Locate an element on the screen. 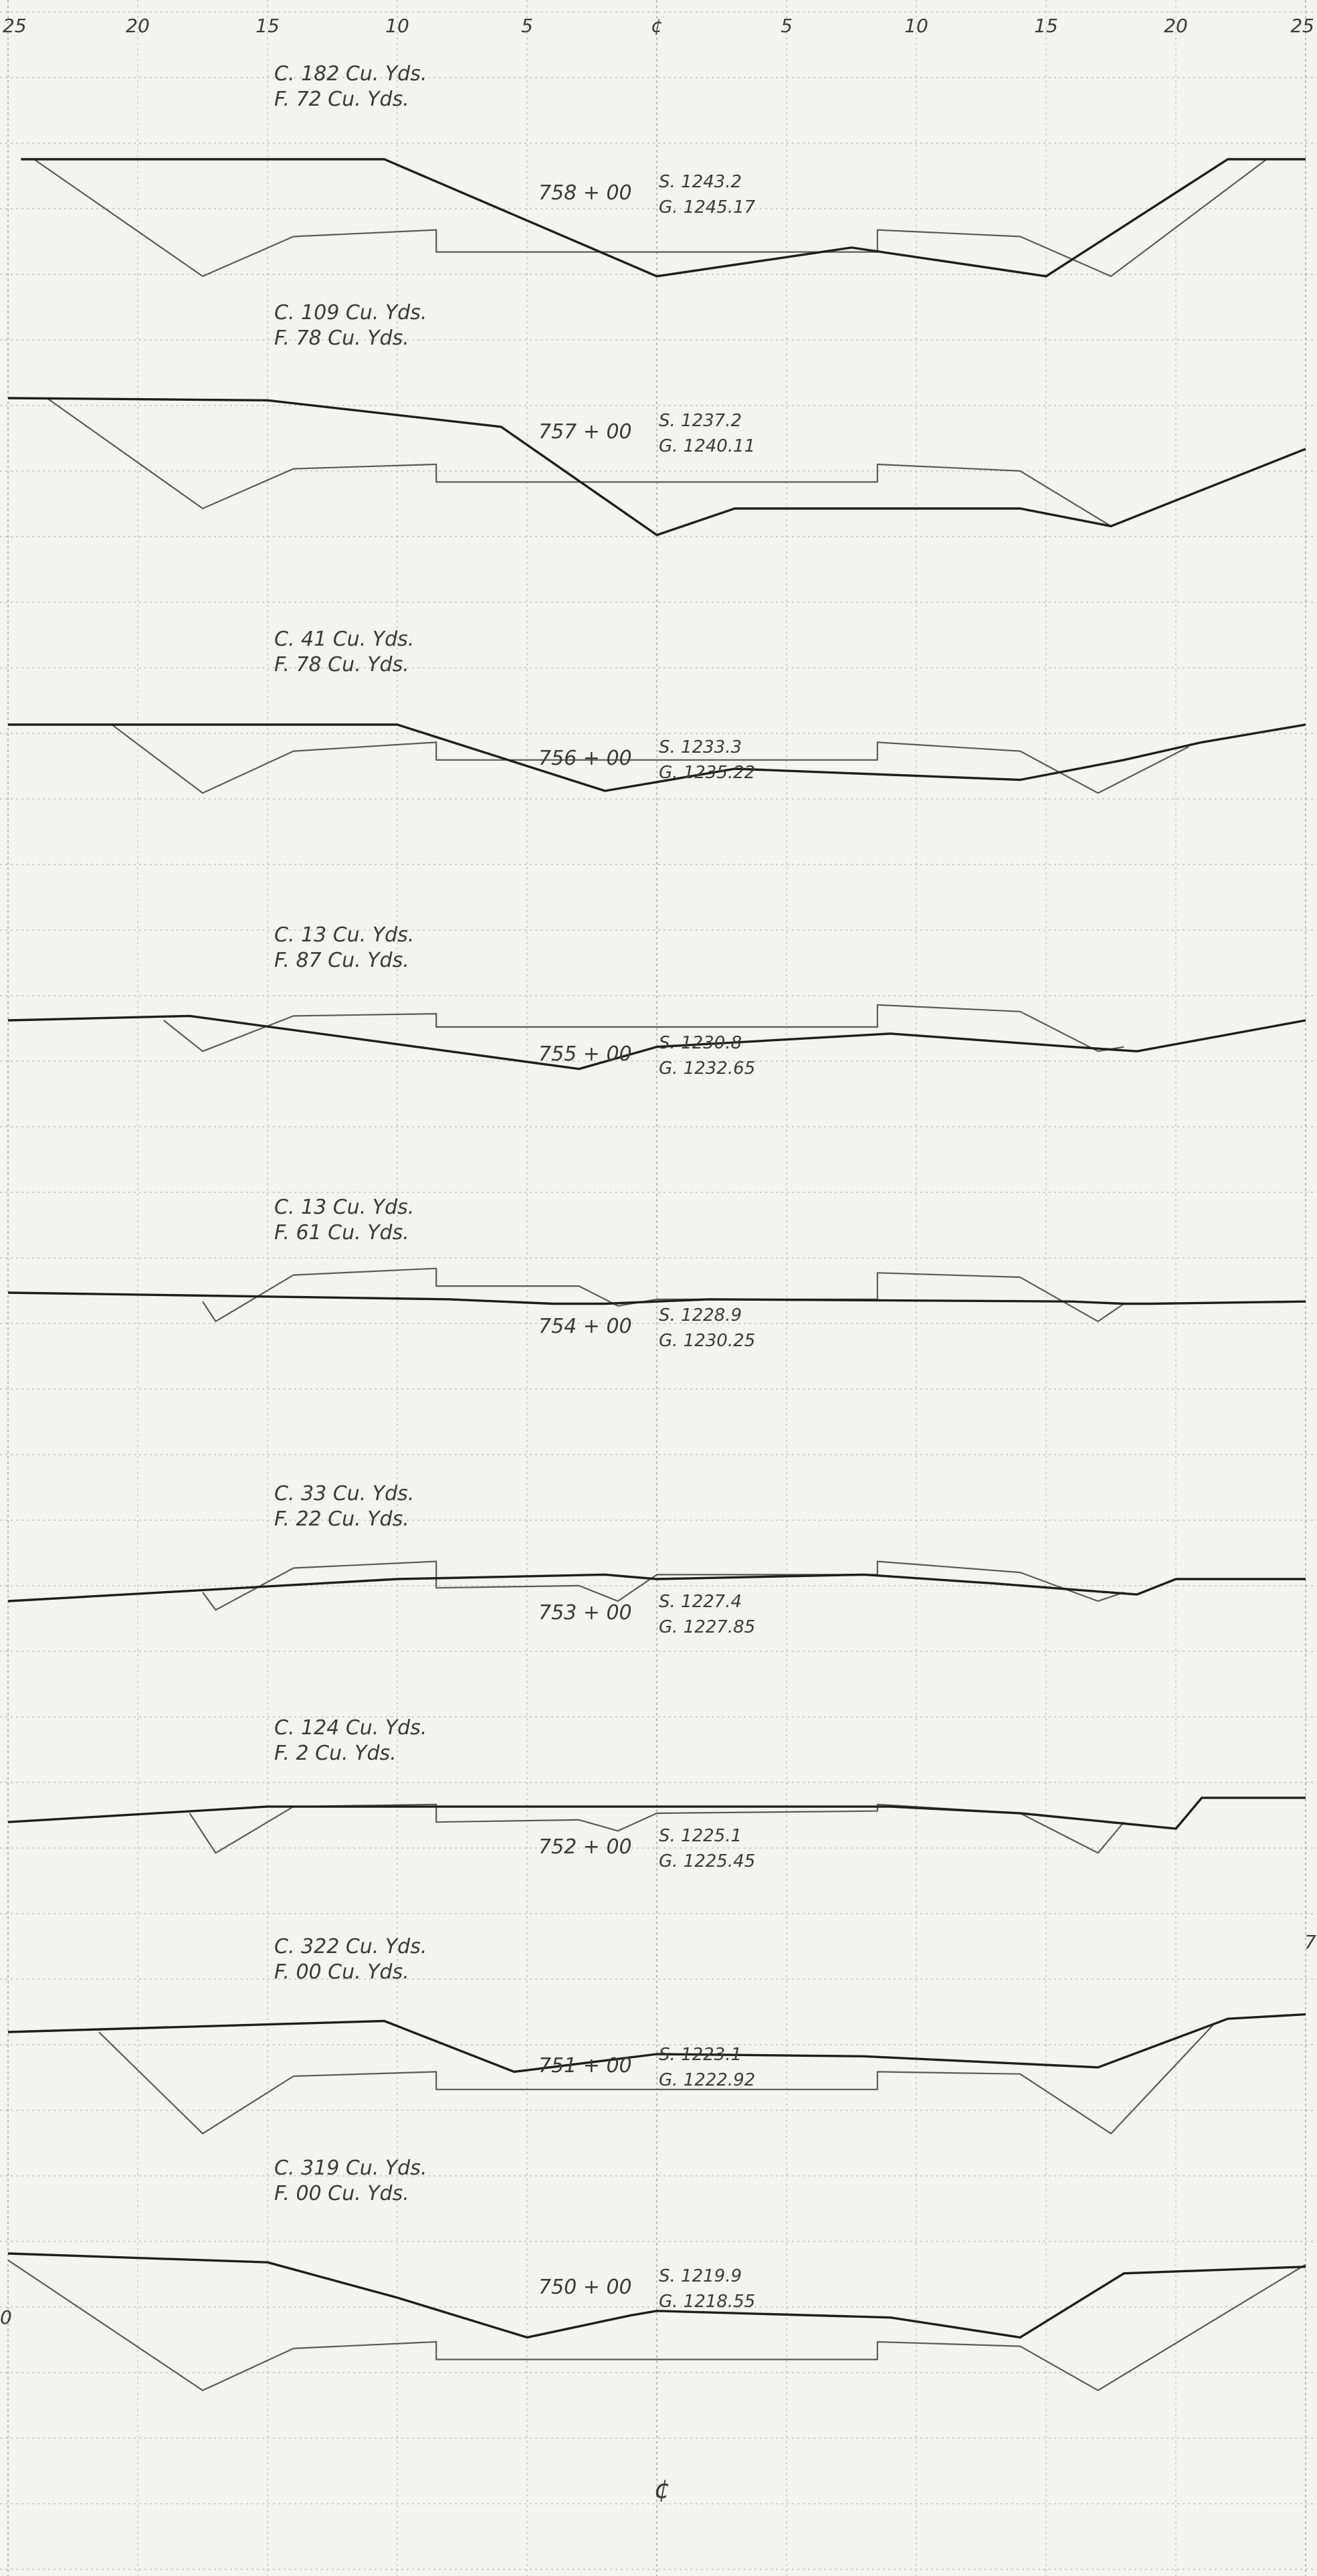 The height and width of the screenshot is (2576, 1317). cut-volume: C. 41 Cu. Yds. is located at coordinates (344, 639).